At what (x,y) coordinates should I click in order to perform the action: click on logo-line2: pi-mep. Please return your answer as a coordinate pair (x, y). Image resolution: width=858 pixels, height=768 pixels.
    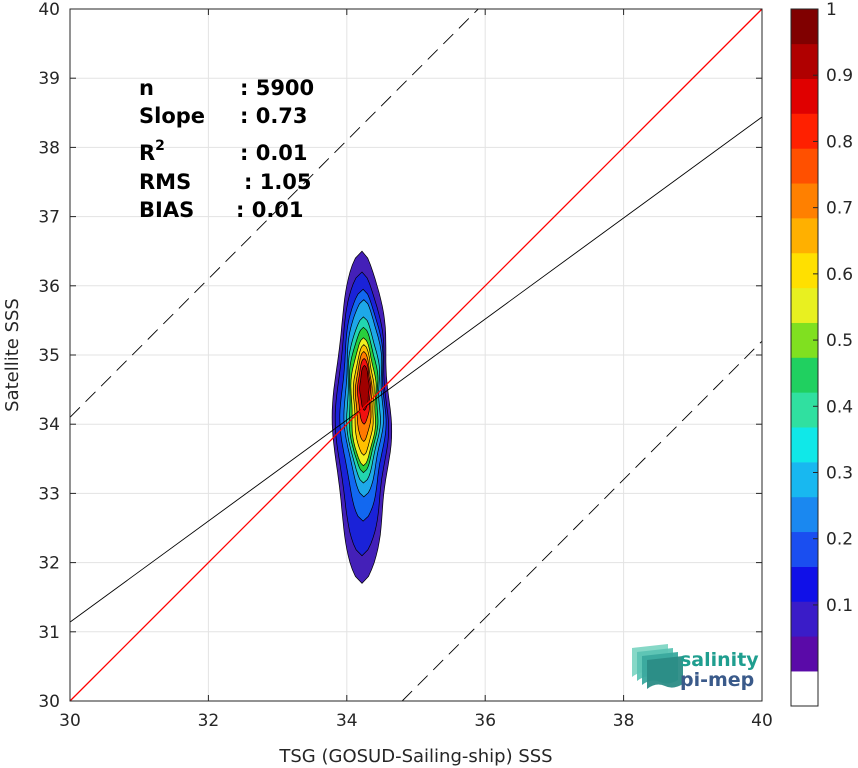
    Looking at the image, I should click on (717, 680).